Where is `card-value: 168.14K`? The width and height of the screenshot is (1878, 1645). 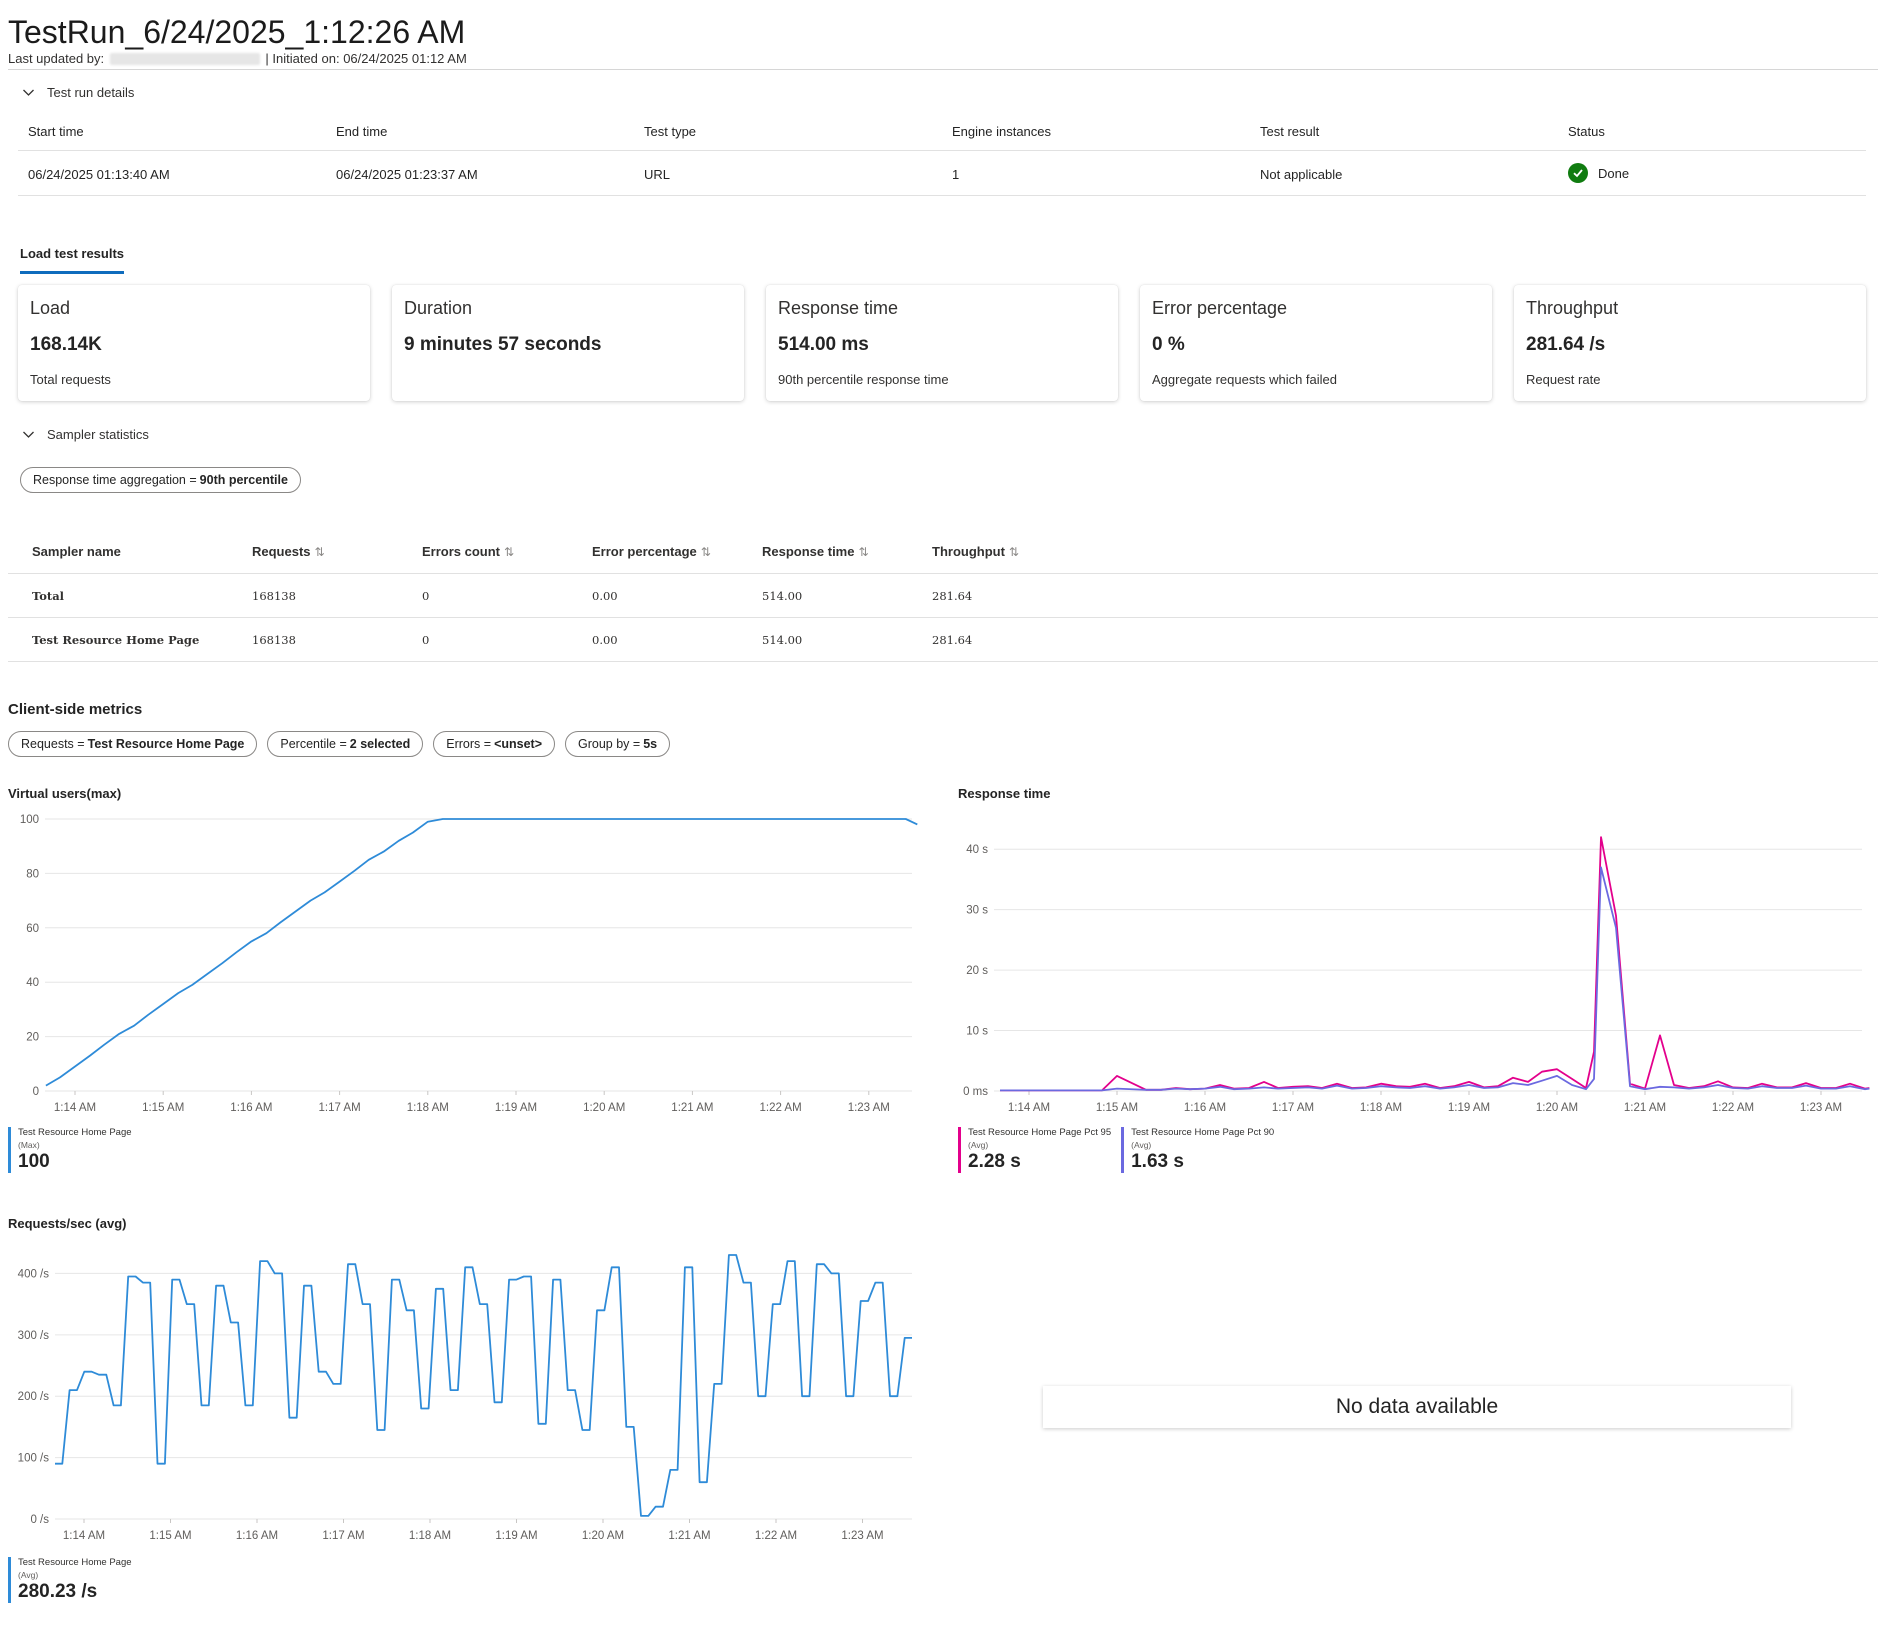
card-value: 168.14K is located at coordinates (66, 344).